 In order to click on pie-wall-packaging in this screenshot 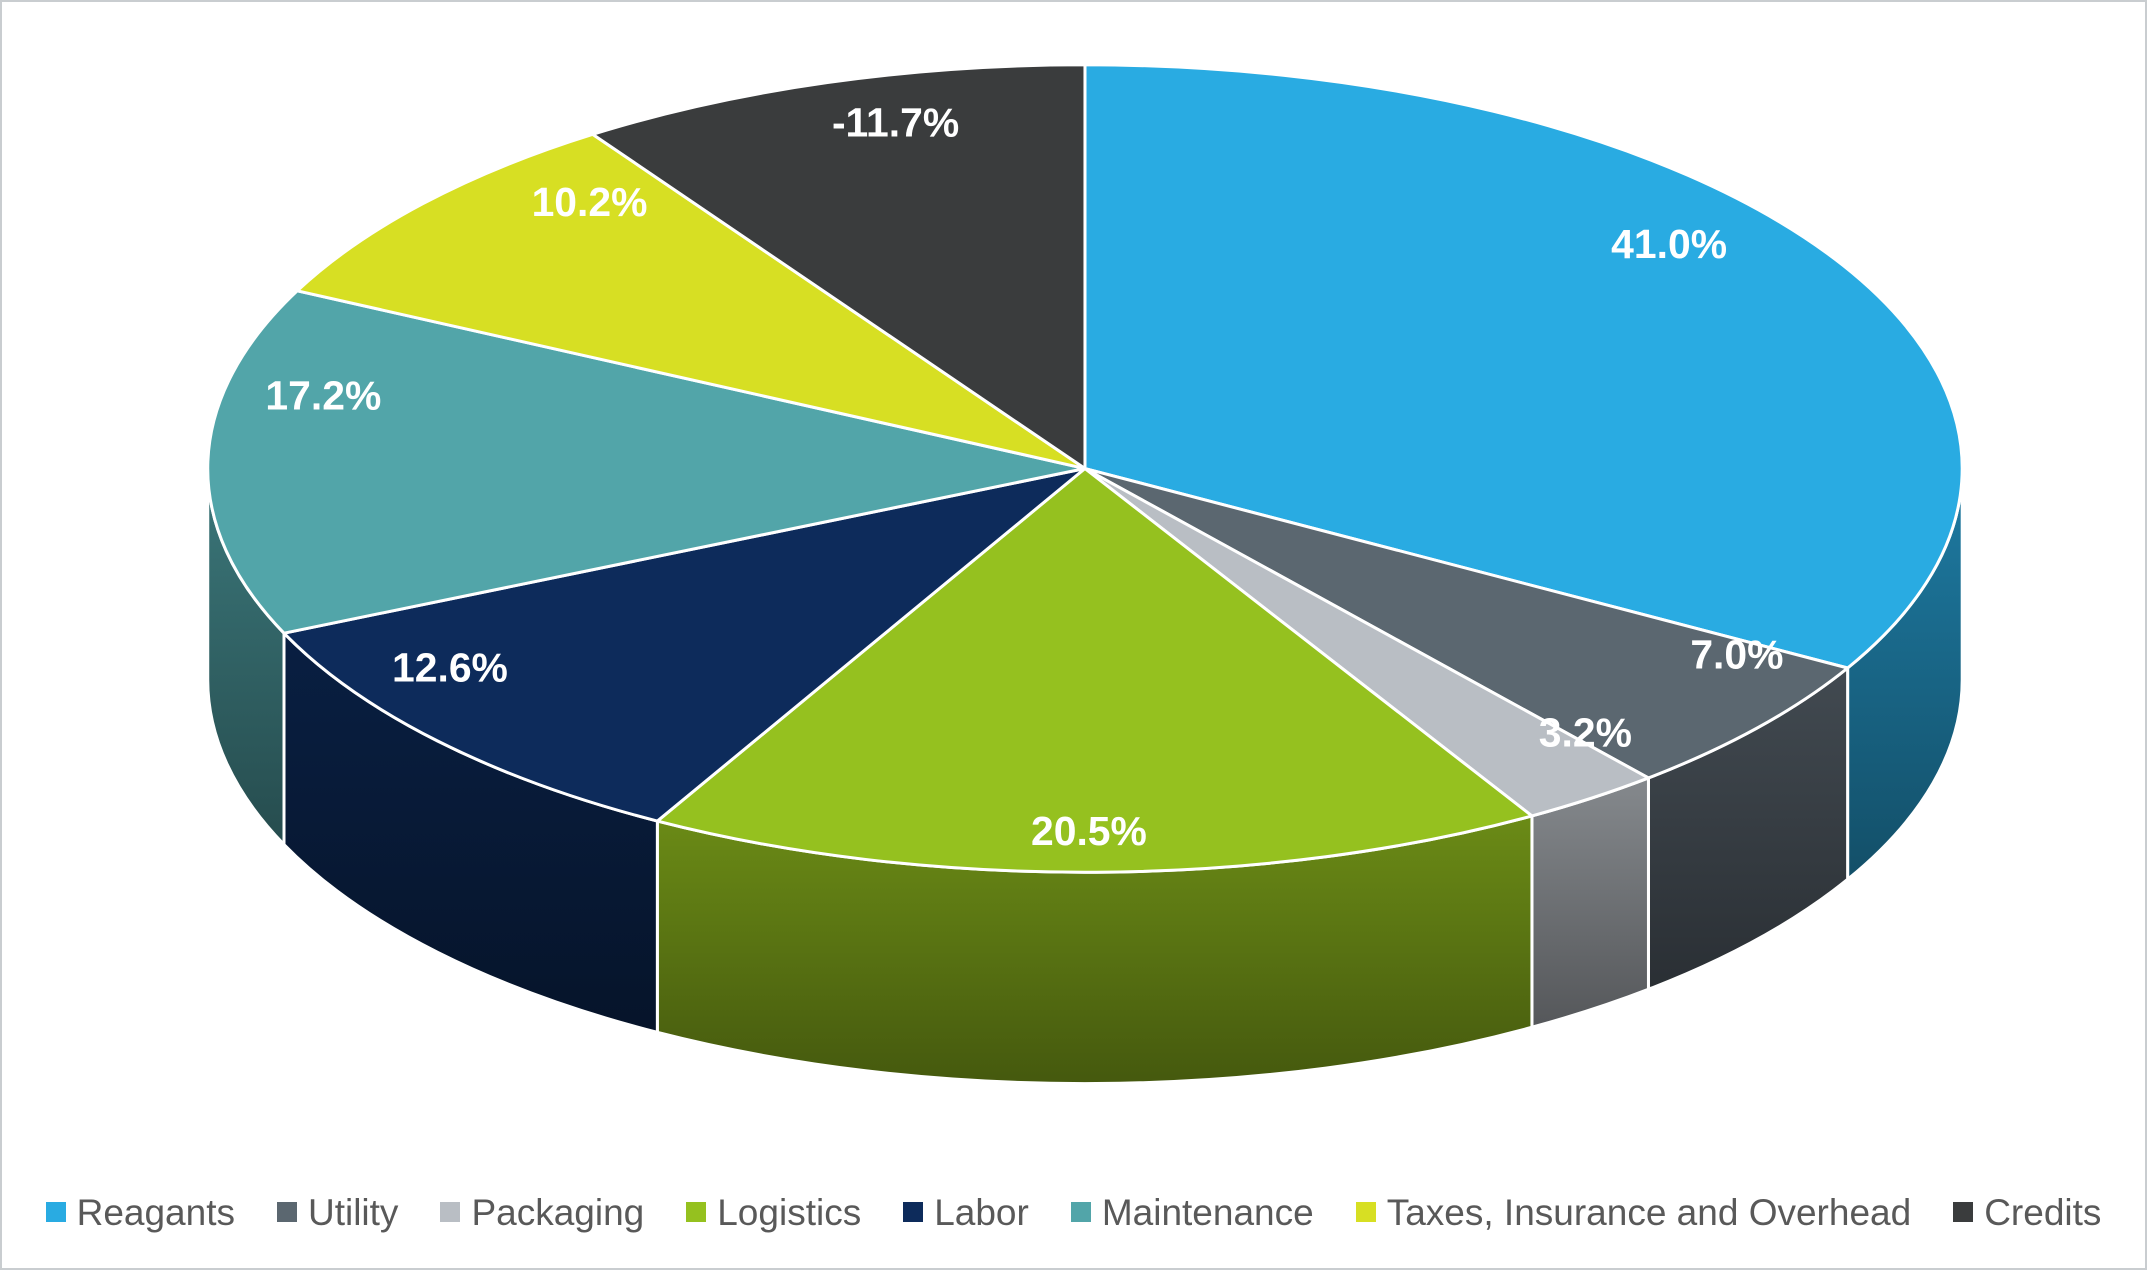, I will do `click(1590, 902)`.